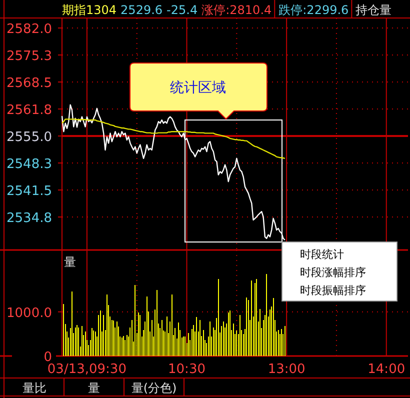 This screenshot has height=398, width=410. I want to click on chart-title: 期指1304, so click(89, 10).